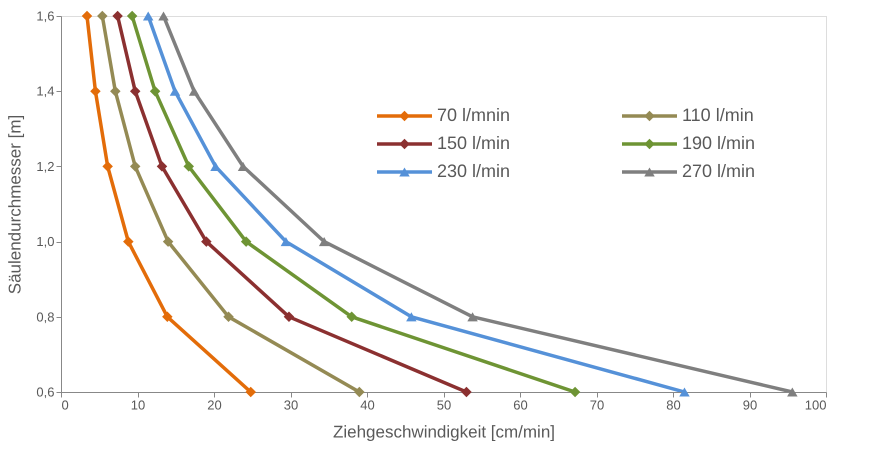 The height and width of the screenshot is (467, 870). Describe the element at coordinates (719, 171) in the screenshot. I see `legend-label: 270 l/min` at that location.